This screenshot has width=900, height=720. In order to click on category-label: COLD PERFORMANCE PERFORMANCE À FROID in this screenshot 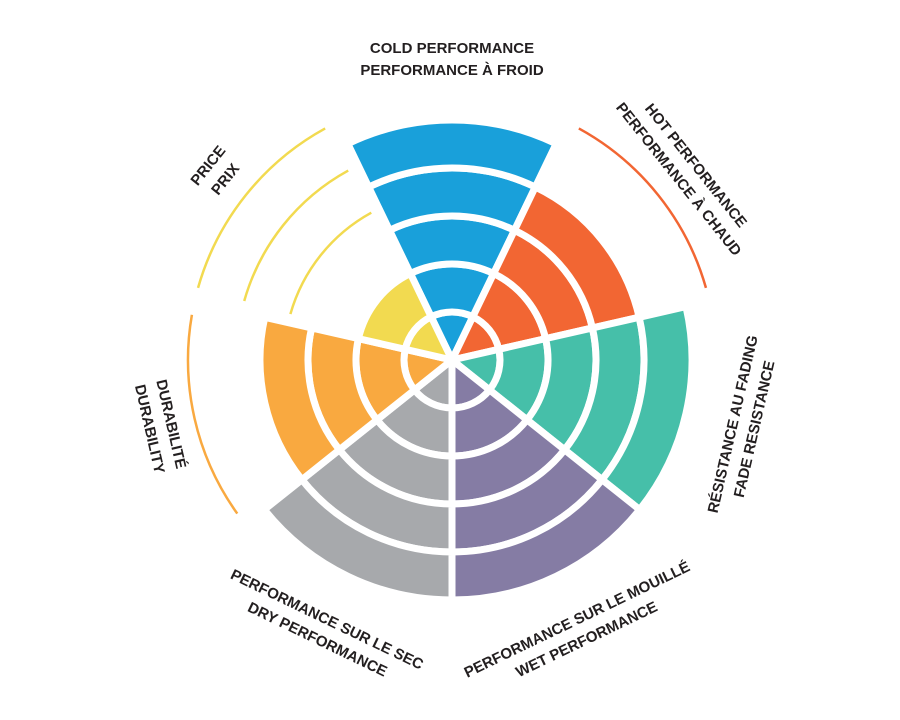, I will do `click(452, 59)`.